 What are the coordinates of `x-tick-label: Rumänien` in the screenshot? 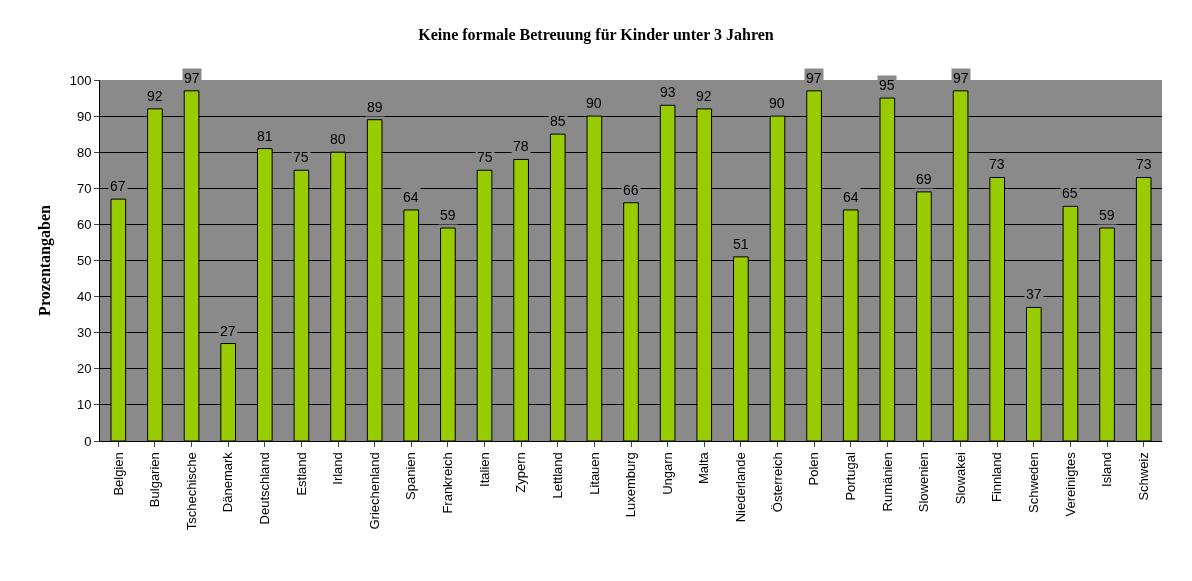 It's located at (887, 482).